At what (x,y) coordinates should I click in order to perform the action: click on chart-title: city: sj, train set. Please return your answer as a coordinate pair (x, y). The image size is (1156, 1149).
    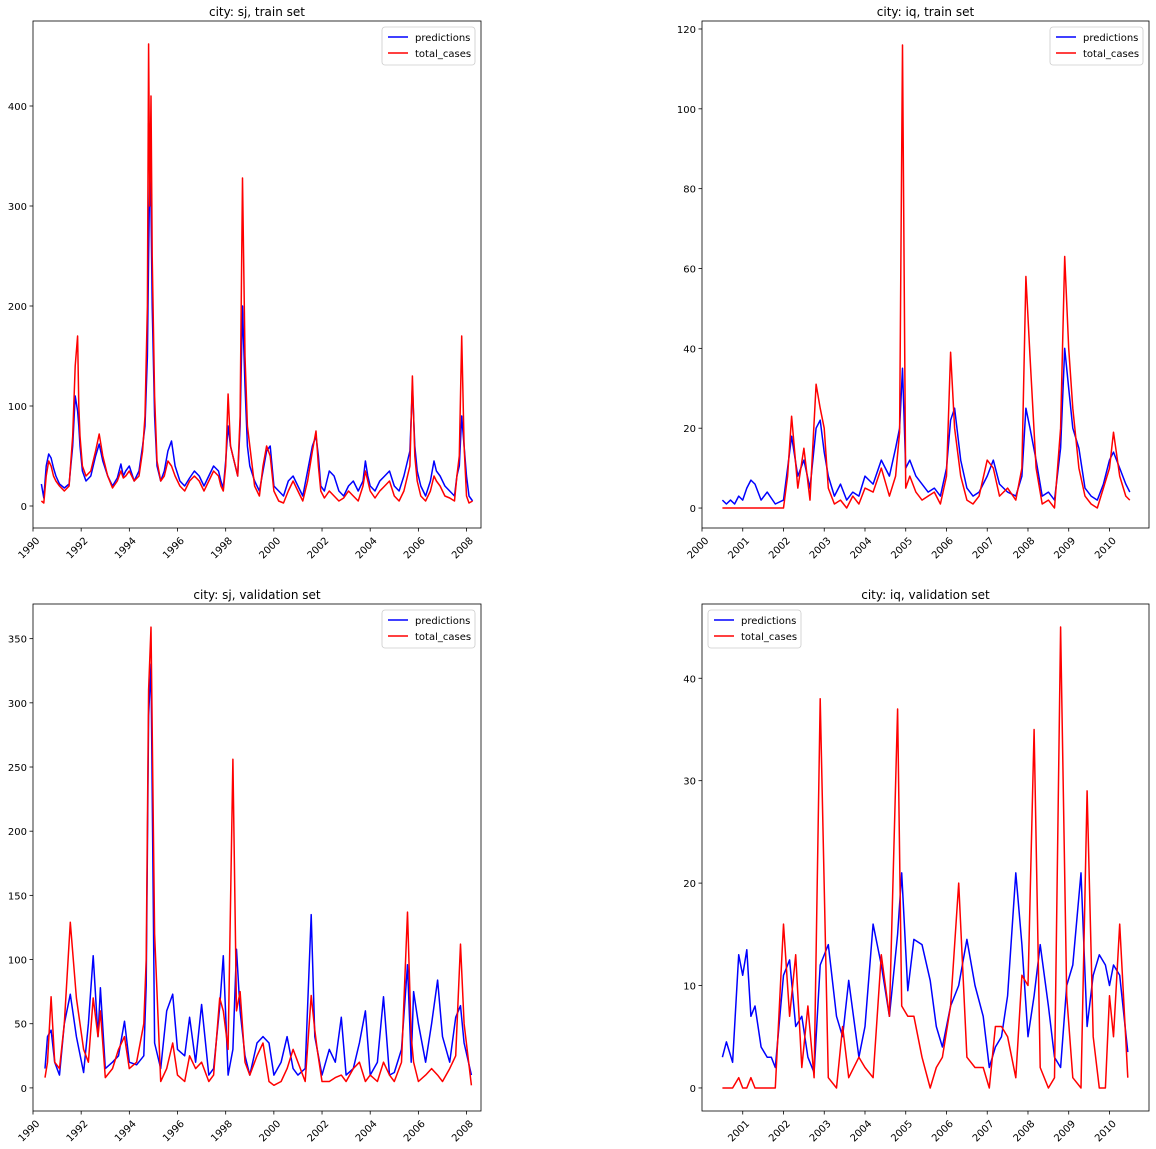
    Looking at the image, I should click on (257, 12).